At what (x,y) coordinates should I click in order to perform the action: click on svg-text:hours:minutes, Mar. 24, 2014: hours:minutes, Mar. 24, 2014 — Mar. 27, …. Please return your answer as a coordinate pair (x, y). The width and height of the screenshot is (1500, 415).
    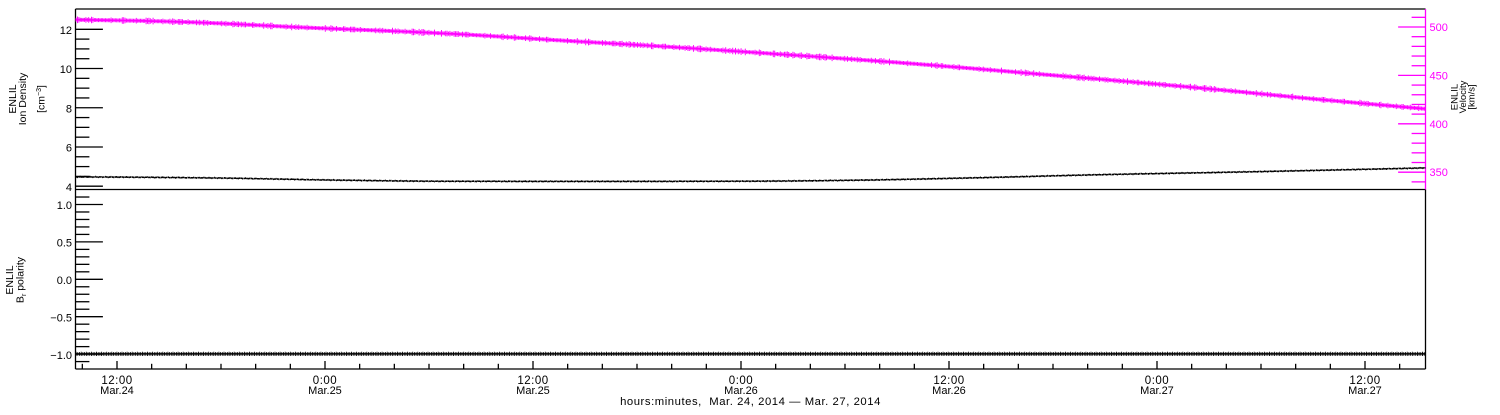
    Looking at the image, I should click on (750, 402).